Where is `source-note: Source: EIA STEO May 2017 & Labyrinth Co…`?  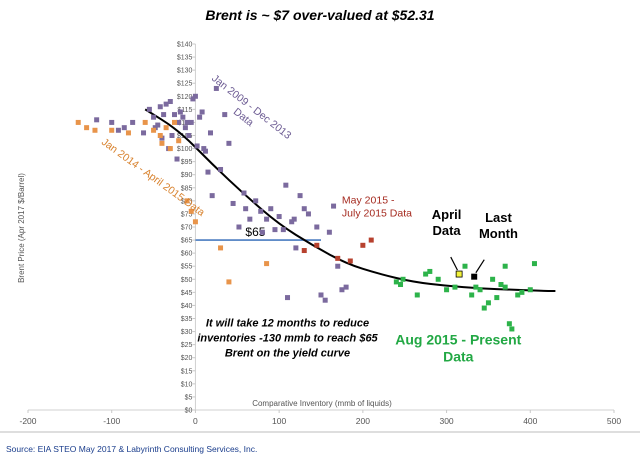
source-note: Source: EIA STEO May 2017 & Labyrinth Co… is located at coordinates (131, 449).